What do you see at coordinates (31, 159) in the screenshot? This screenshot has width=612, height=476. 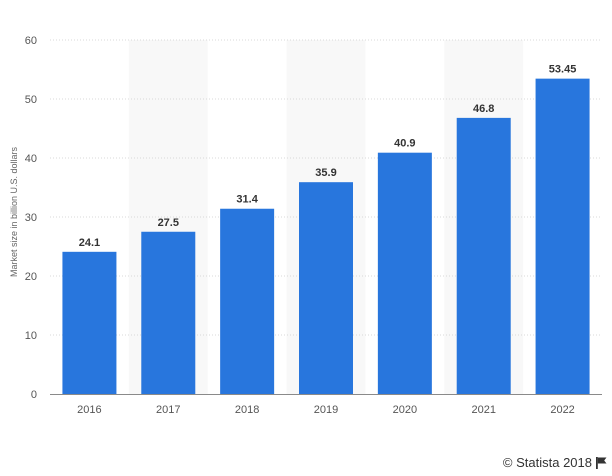 I see `y-tick-label-40: 40` at bounding box center [31, 159].